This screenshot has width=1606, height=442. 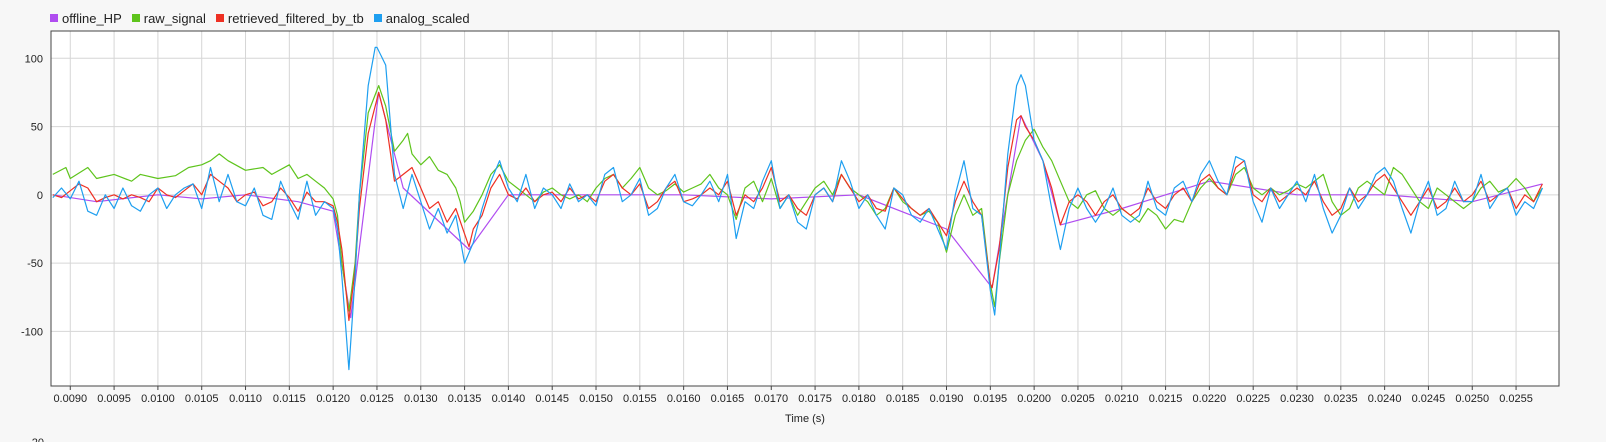 What do you see at coordinates (70, 399) in the screenshot?
I see `x-tick-label: 0.0090` at bounding box center [70, 399].